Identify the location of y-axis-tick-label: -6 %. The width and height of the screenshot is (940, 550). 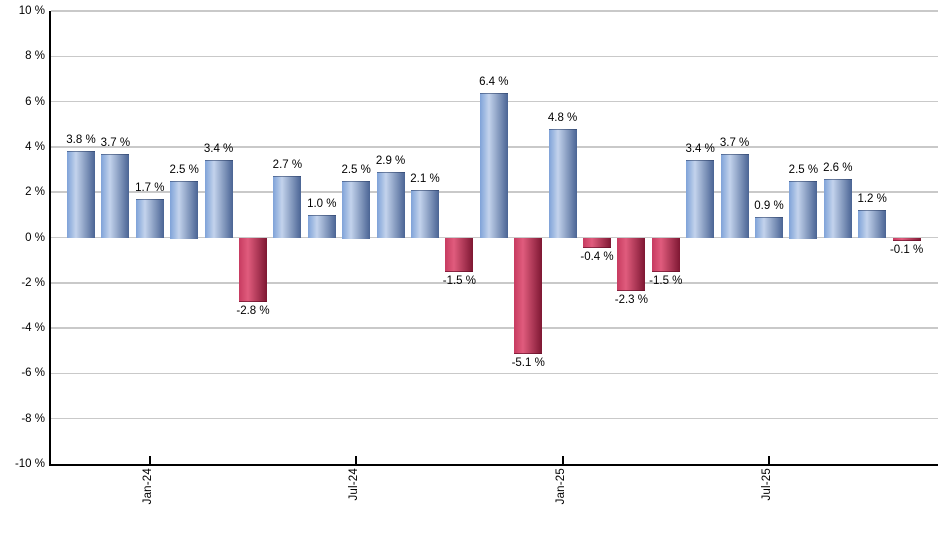
(33, 373).